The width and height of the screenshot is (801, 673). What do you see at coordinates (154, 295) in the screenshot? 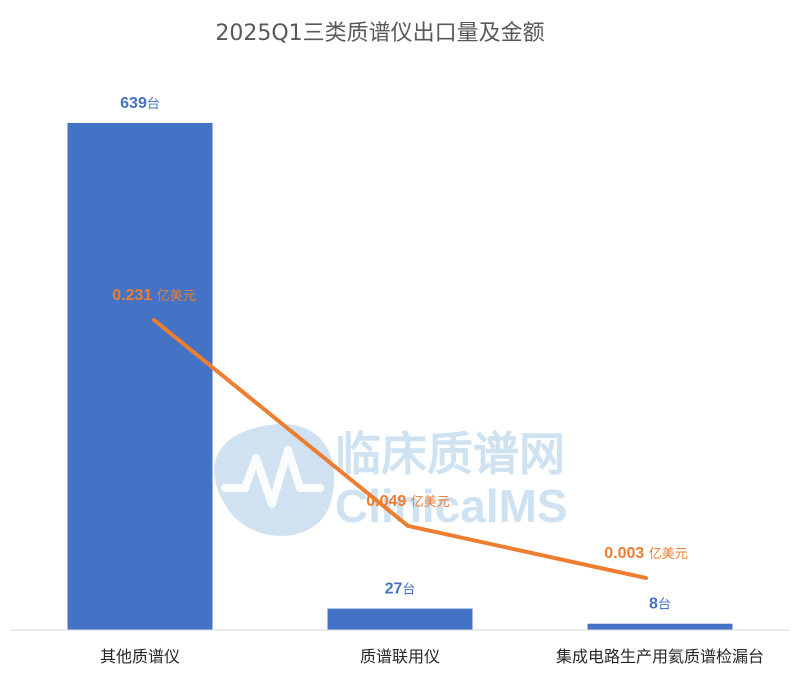
I see `line-value-label-1: 0.231 亿美元` at bounding box center [154, 295].